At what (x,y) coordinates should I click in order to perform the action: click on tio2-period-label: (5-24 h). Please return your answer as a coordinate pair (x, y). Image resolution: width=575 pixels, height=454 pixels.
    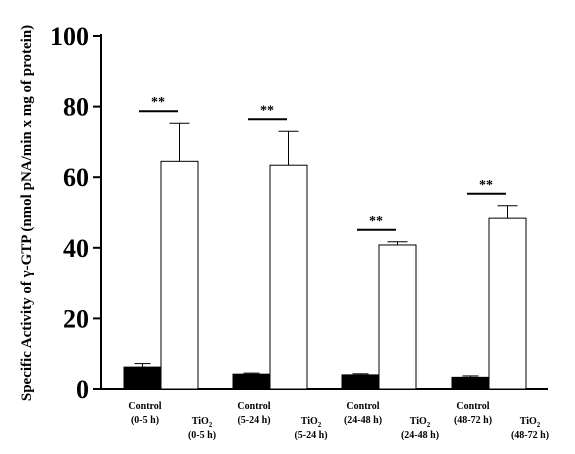
    Looking at the image, I should click on (310, 435).